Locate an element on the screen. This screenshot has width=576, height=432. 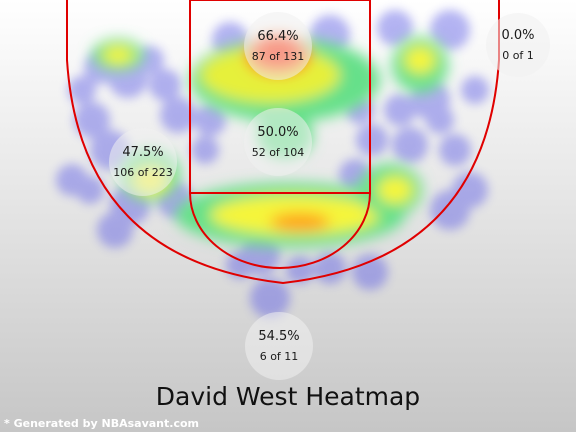
zone-percentage: 0.0% is located at coordinates (517, 35).